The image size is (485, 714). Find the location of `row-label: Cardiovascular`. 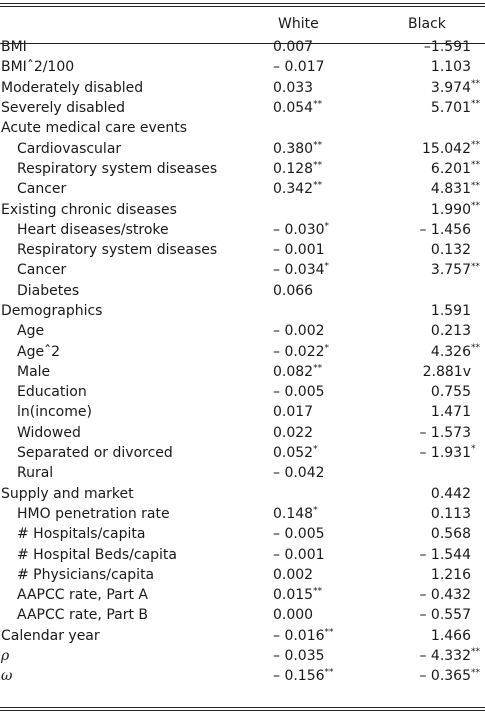

row-label: Cardiovascular is located at coordinates (112, 148).